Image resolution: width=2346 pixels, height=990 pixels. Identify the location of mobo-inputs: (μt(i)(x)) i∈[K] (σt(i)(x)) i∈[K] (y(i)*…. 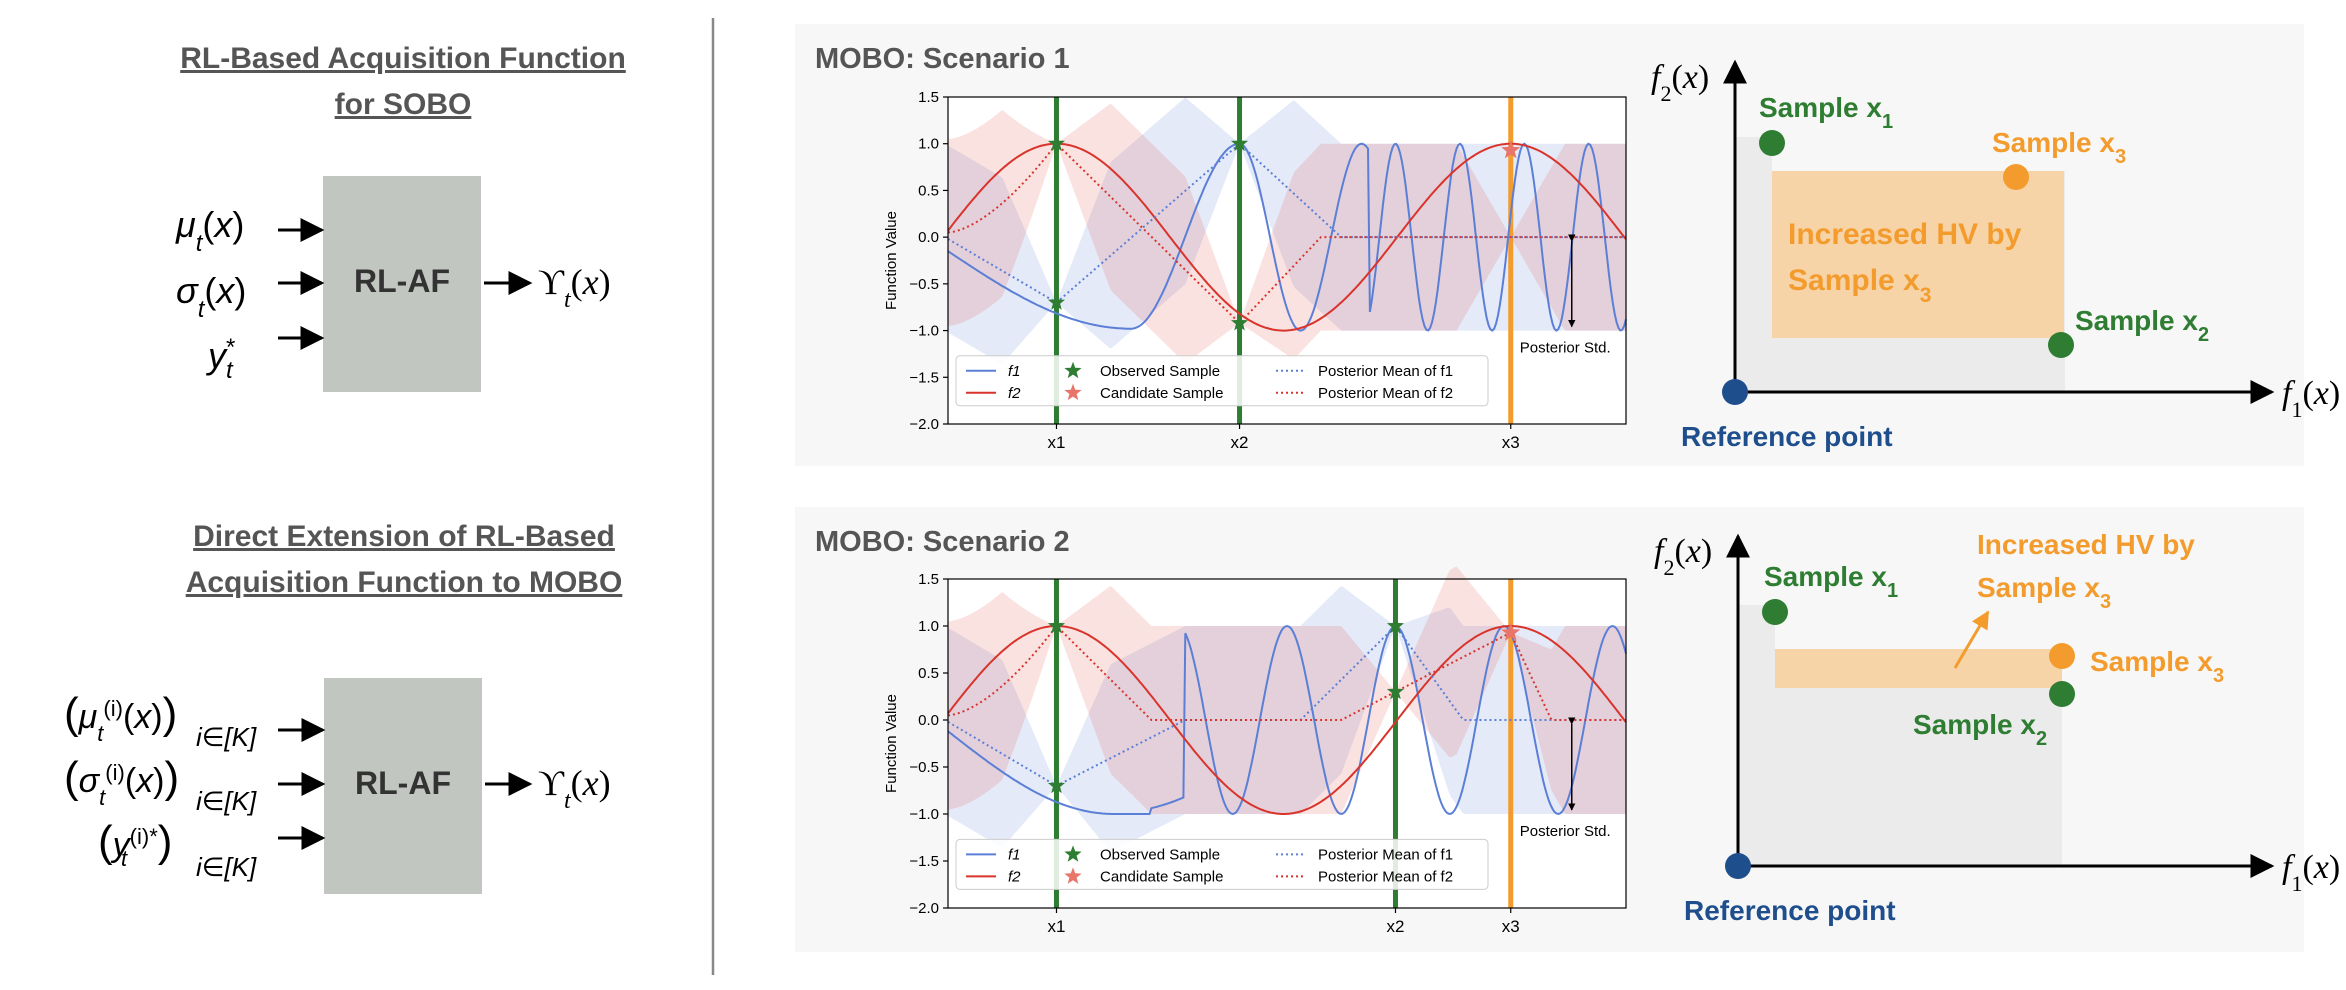
(160, 785).